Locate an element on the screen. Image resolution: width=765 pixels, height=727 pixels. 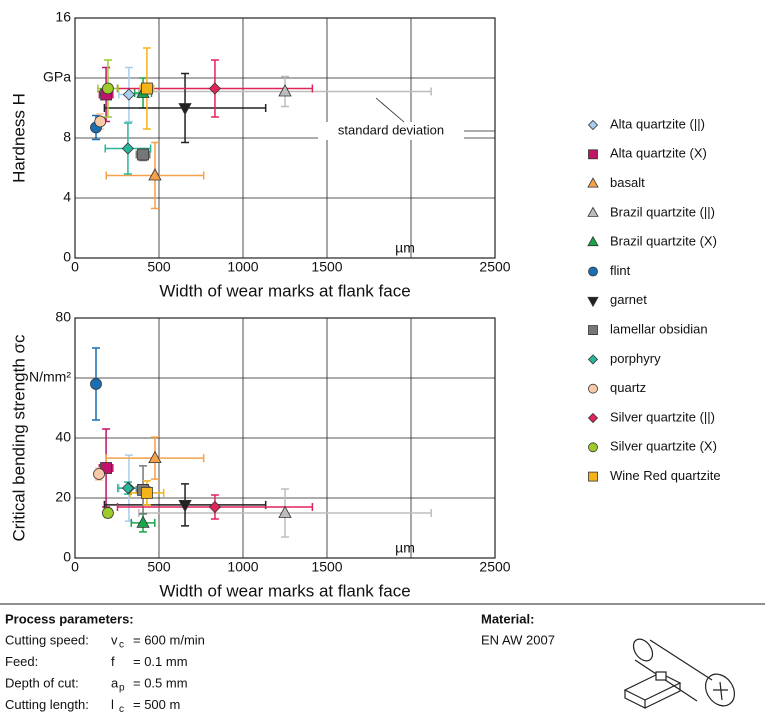
y-axis-title: Hardness H is located at coordinates (18, 138).